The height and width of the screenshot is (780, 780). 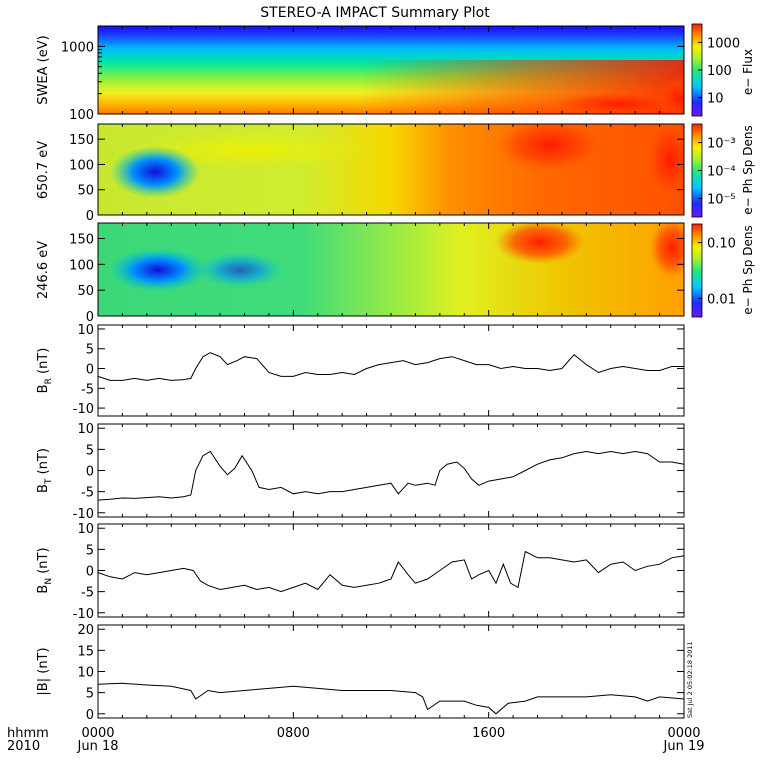 I want to click on bn-ylabel-symbol: B, so click(x=43, y=589).